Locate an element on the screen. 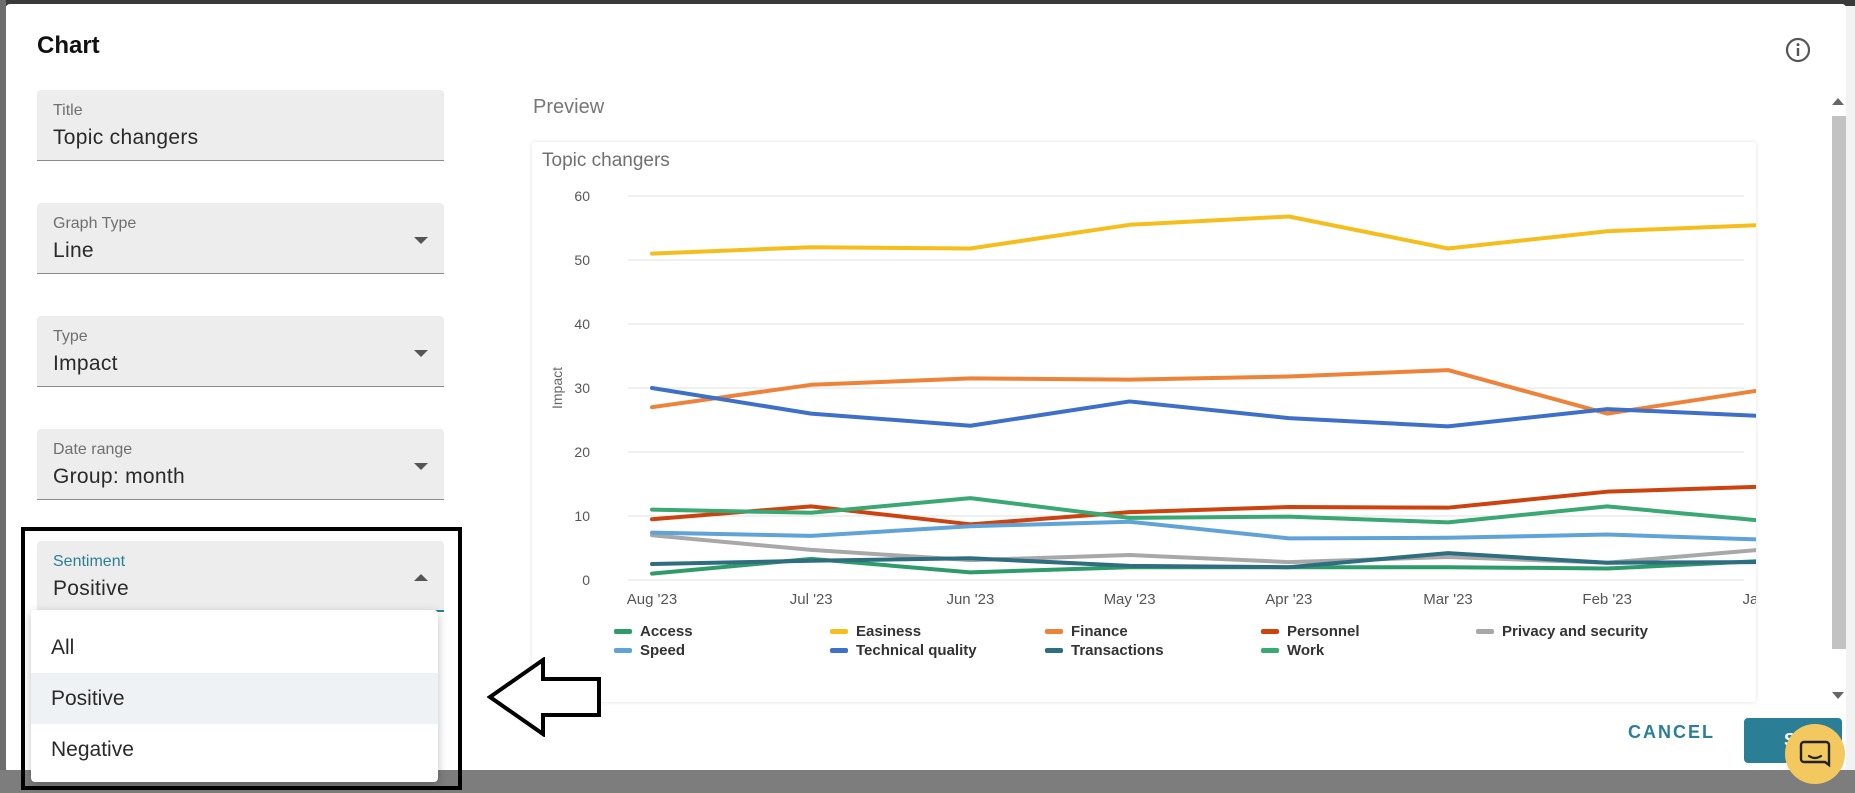 The width and height of the screenshot is (1855, 793). title-field-value: Topic changers is located at coordinates (126, 137).